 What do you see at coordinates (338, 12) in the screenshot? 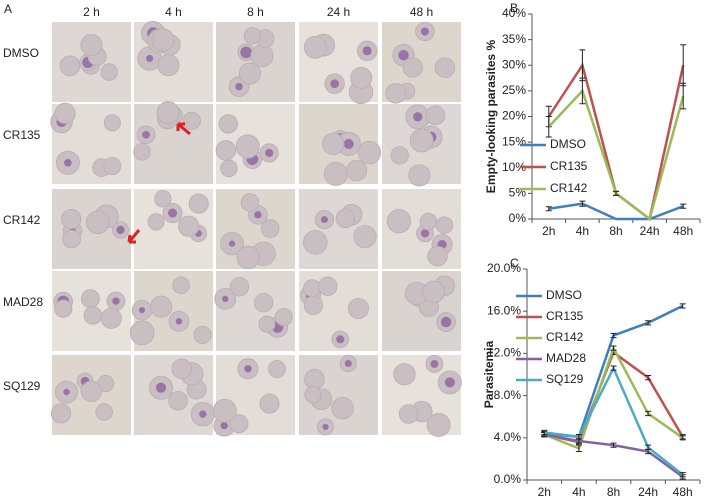
I see `column-header: 24 h` at bounding box center [338, 12].